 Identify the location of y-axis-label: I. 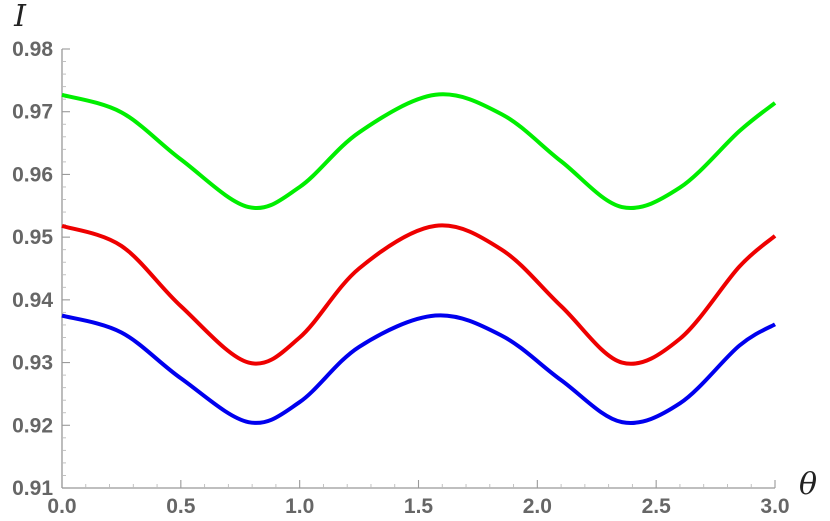
(20, 17).